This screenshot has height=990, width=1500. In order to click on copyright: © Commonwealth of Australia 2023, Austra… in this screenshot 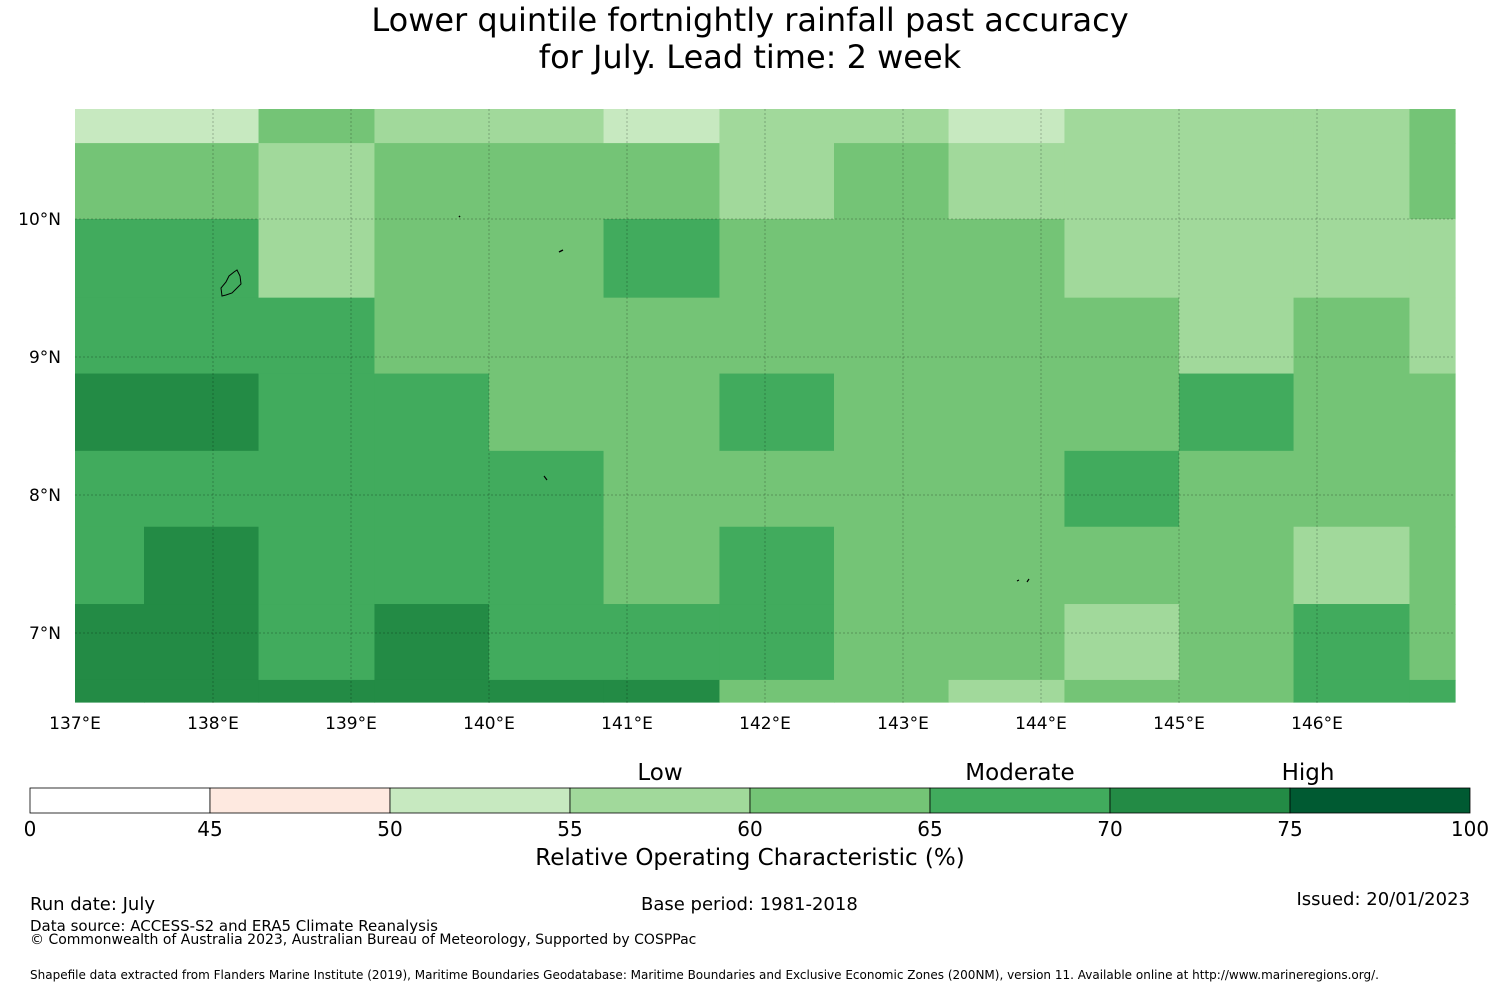, I will do `click(363, 940)`.